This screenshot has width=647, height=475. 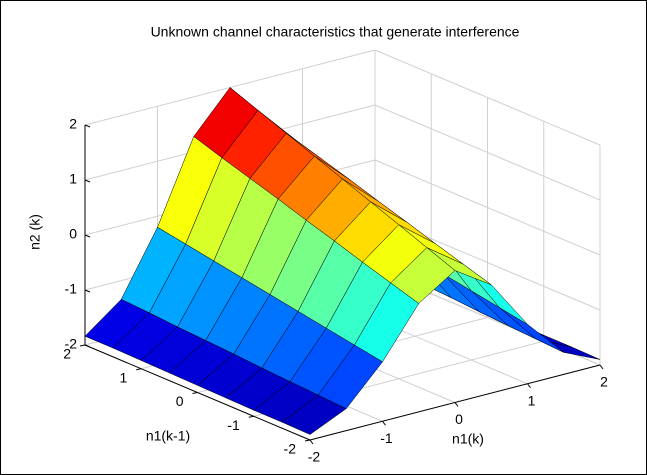 What do you see at coordinates (73, 179) in the screenshot?
I see `z-tick-label: 1` at bounding box center [73, 179].